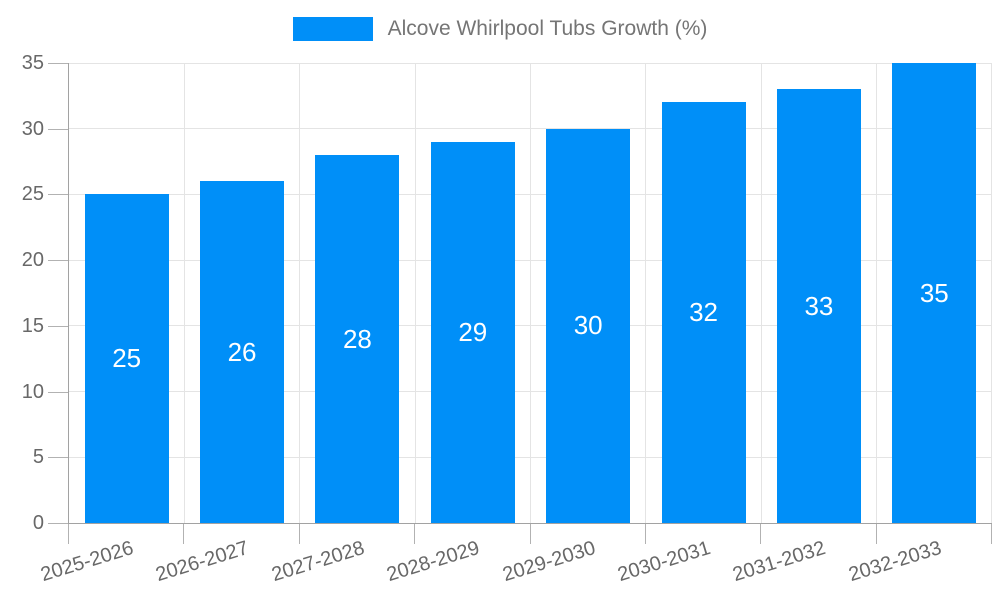 Image resolution: width=1000 pixels, height=600 pixels. What do you see at coordinates (894, 562) in the screenshot?
I see `x-axis-tick-label: 2032-2033` at bounding box center [894, 562].